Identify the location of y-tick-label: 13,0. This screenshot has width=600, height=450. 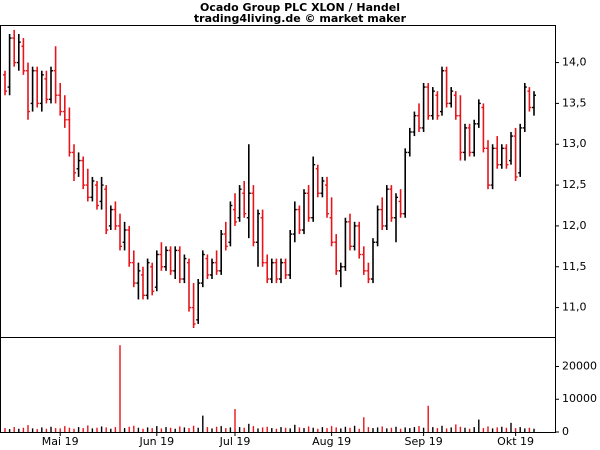
(574, 143).